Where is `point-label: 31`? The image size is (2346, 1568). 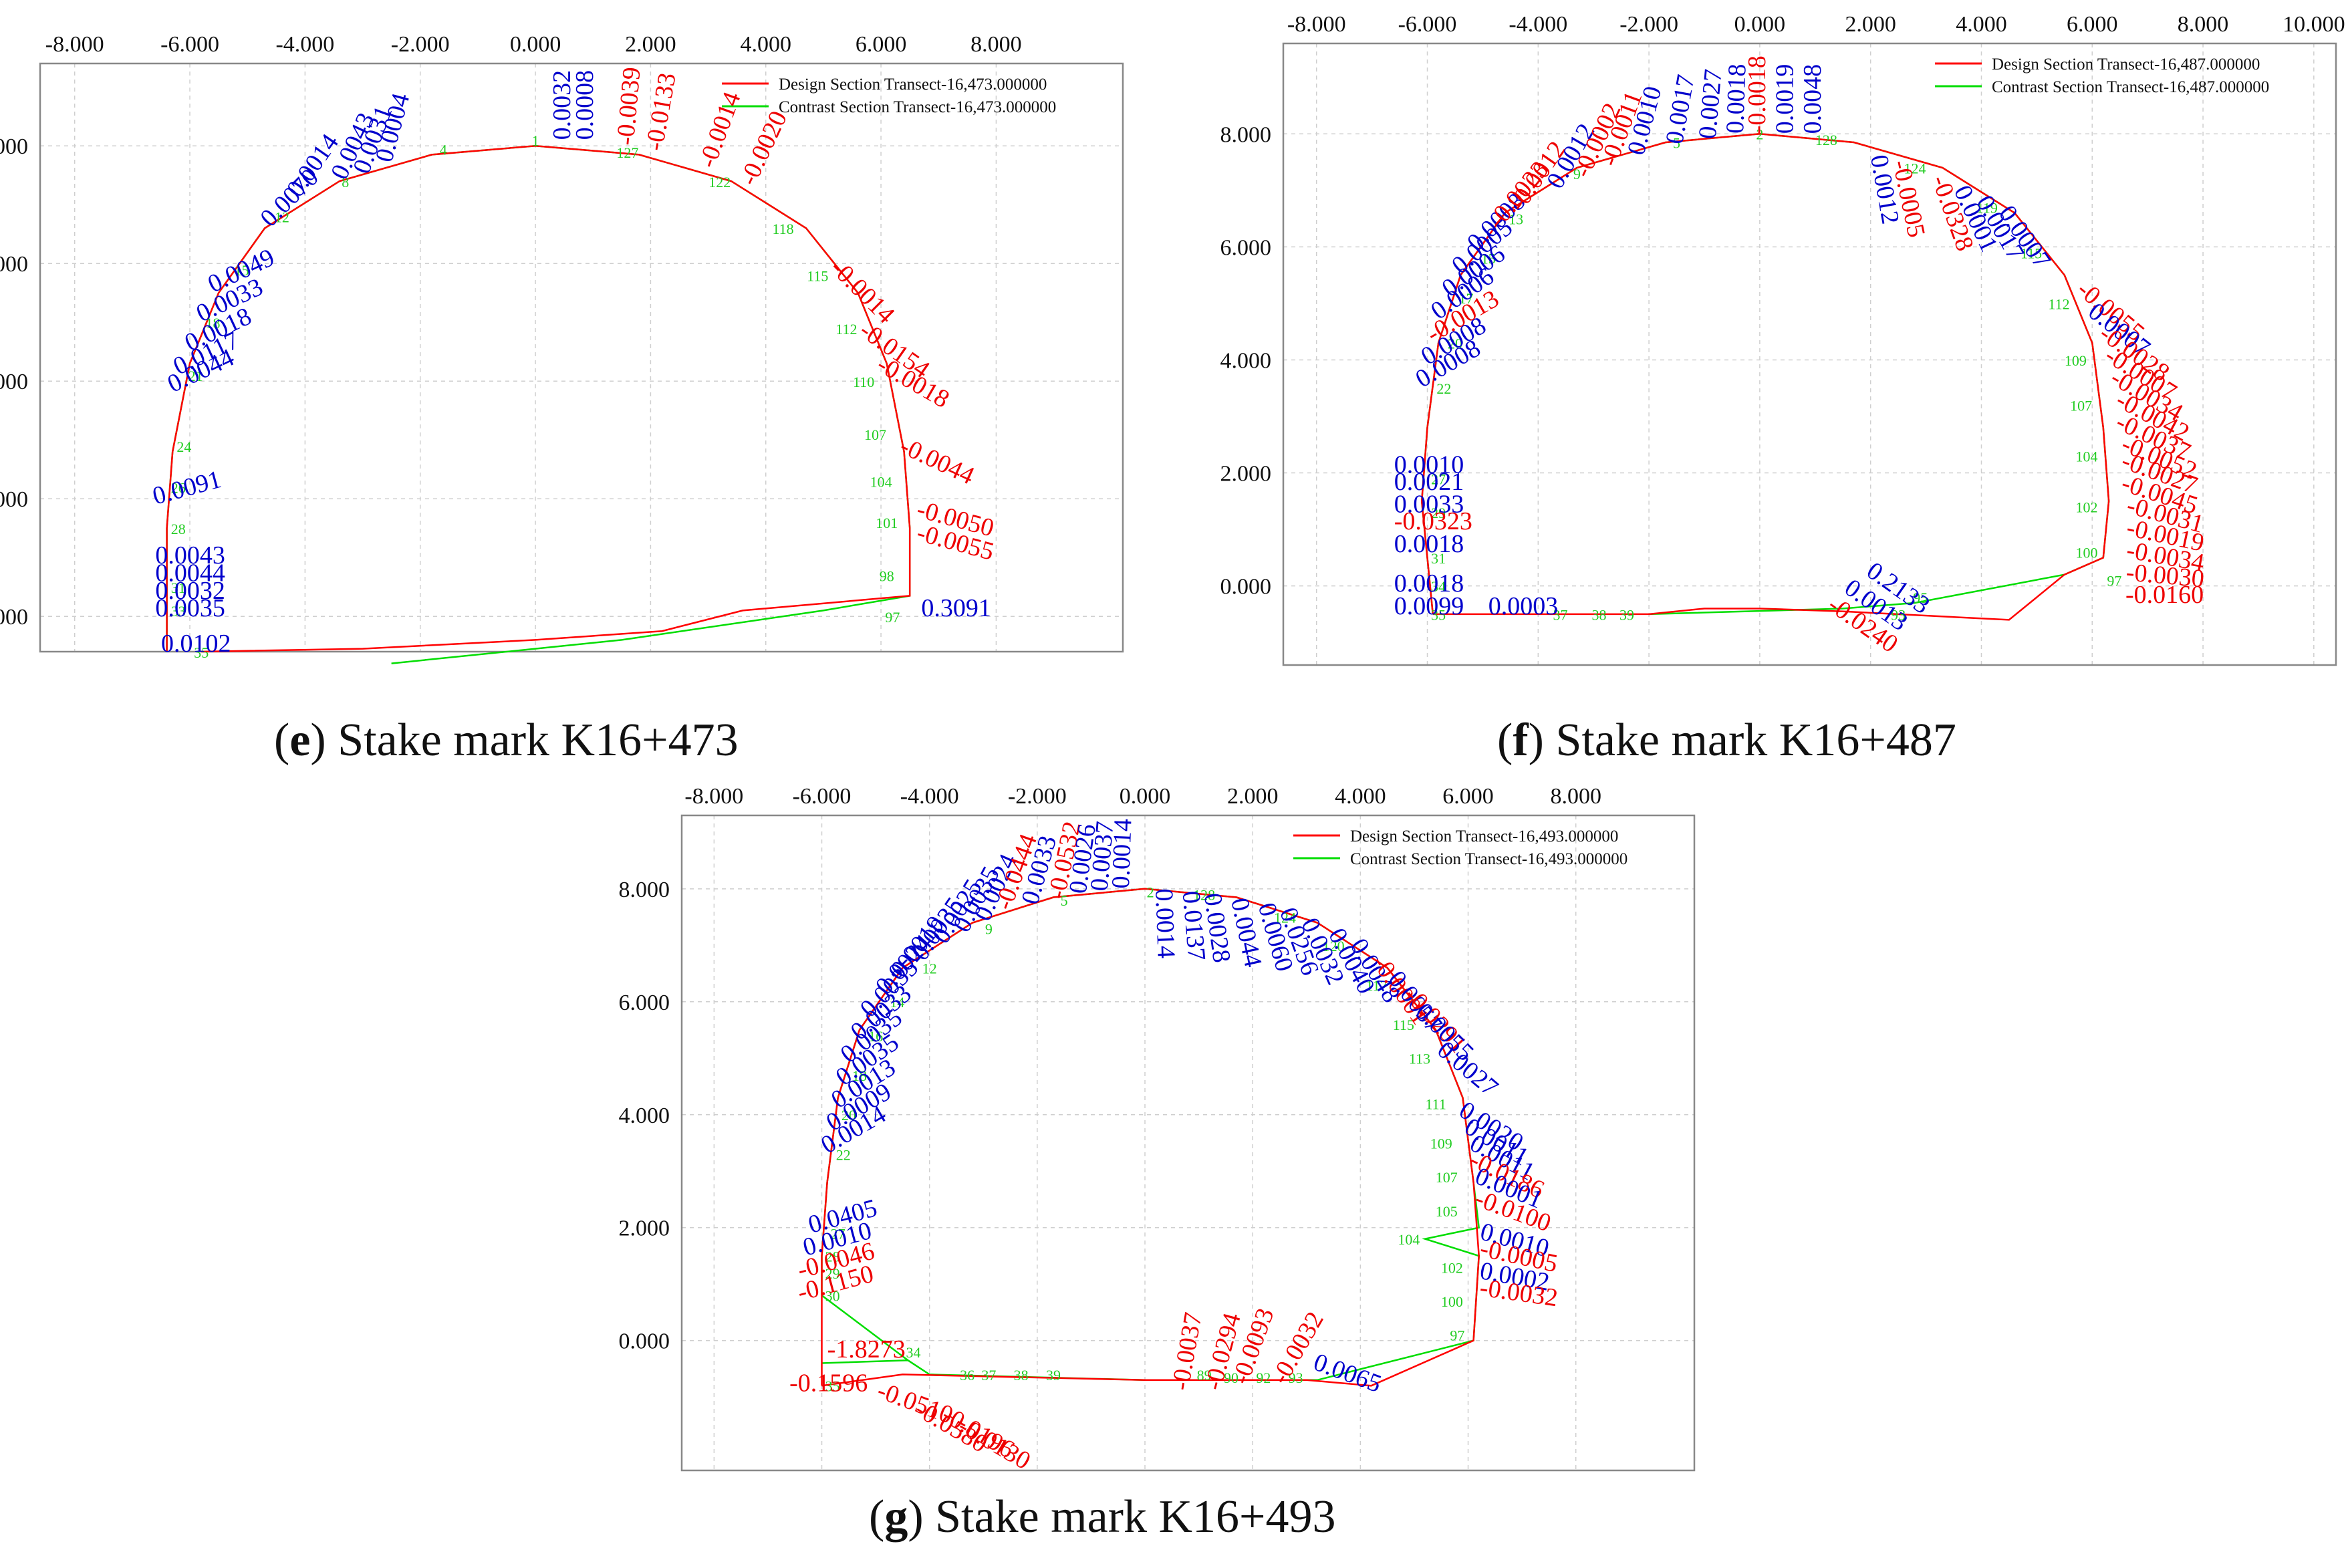
point-label: 31 is located at coordinates (178, 587).